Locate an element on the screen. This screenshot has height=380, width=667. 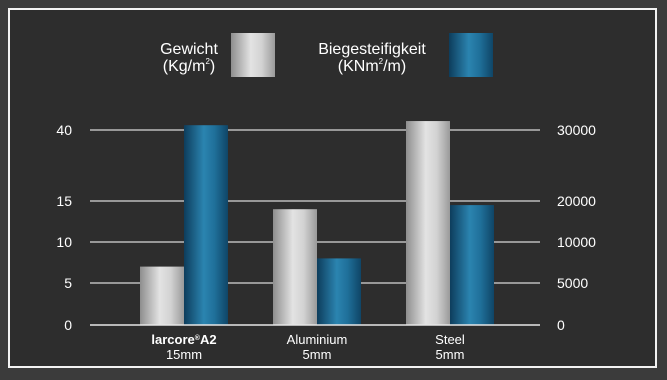
legend-label-line2: (Kg/m2) is located at coordinates (189, 66).